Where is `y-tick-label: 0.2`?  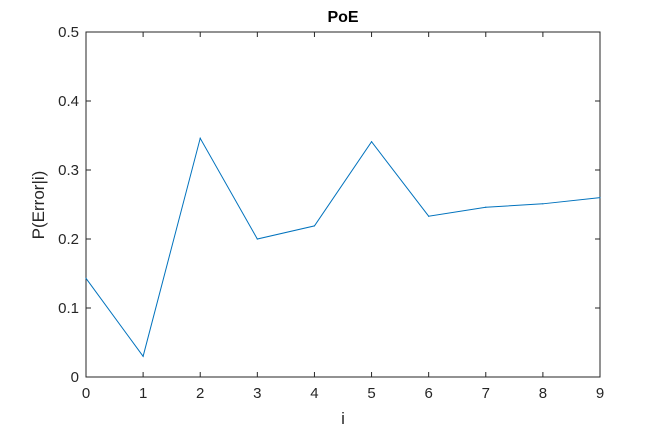 y-tick-label: 0.2 is located at coordinates (68, 239).